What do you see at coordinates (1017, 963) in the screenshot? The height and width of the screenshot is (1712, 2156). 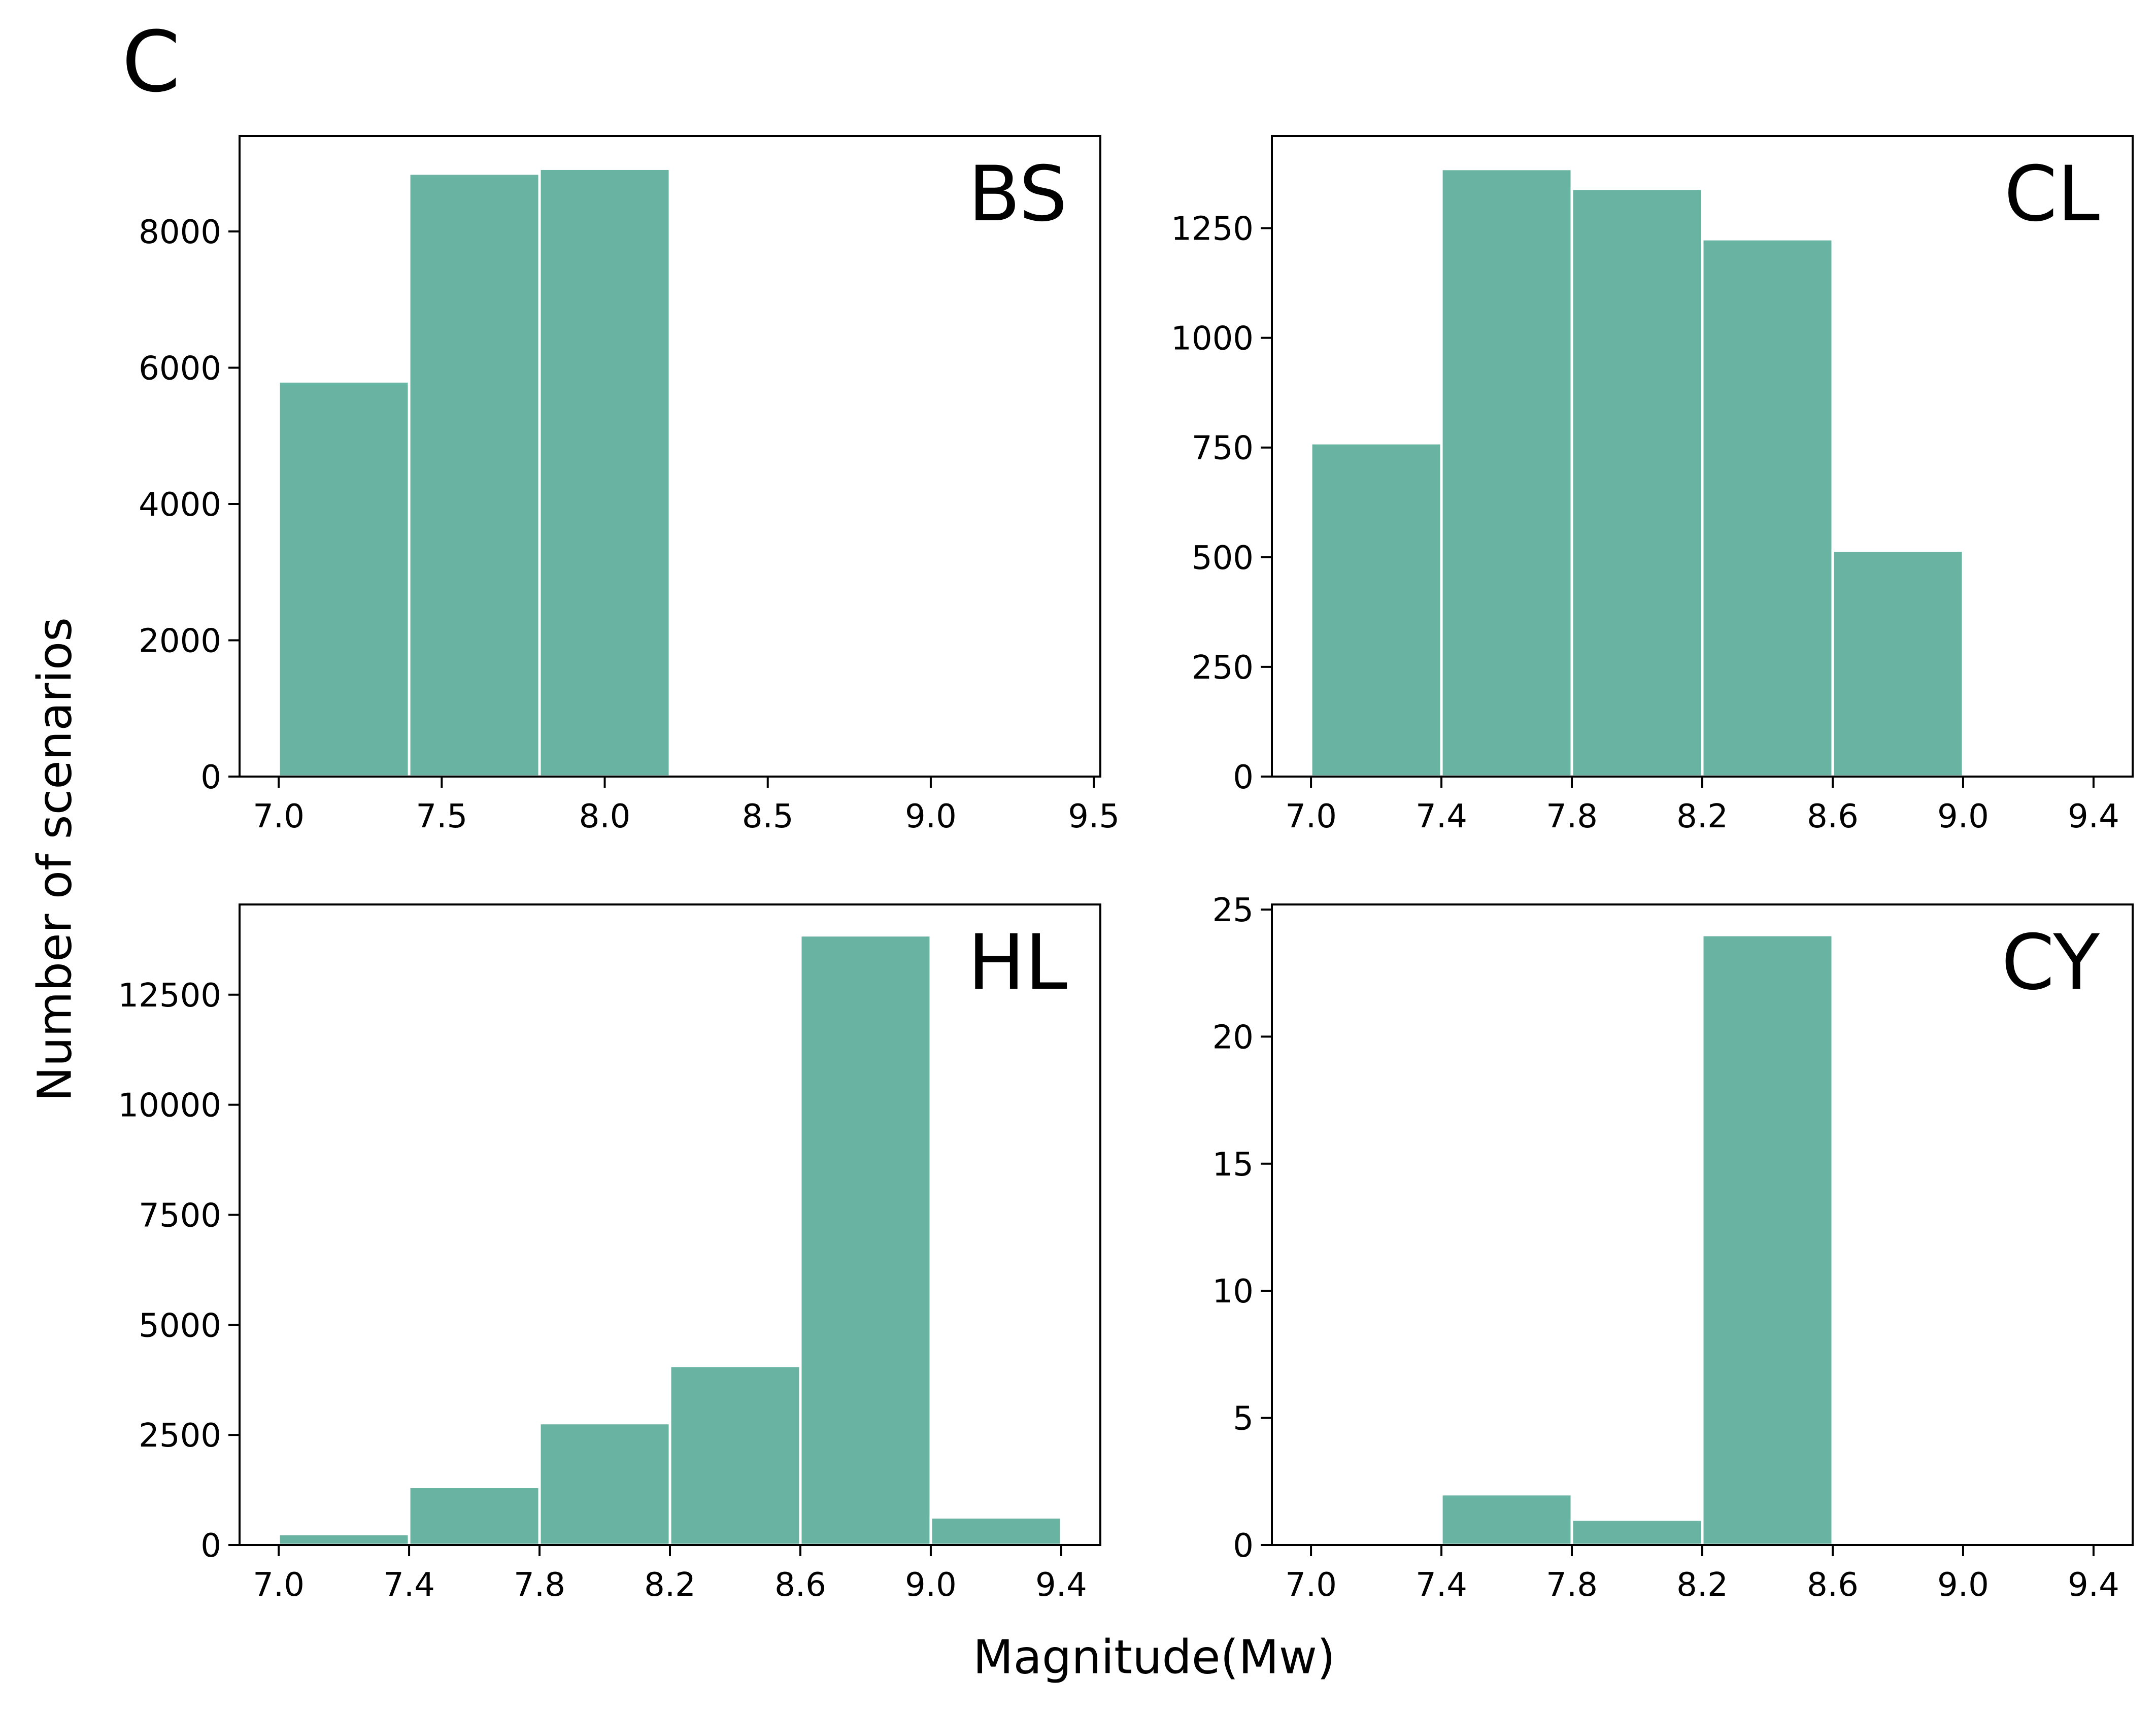 I see `subplot-title: HL` at bounding box center [1017, 963].